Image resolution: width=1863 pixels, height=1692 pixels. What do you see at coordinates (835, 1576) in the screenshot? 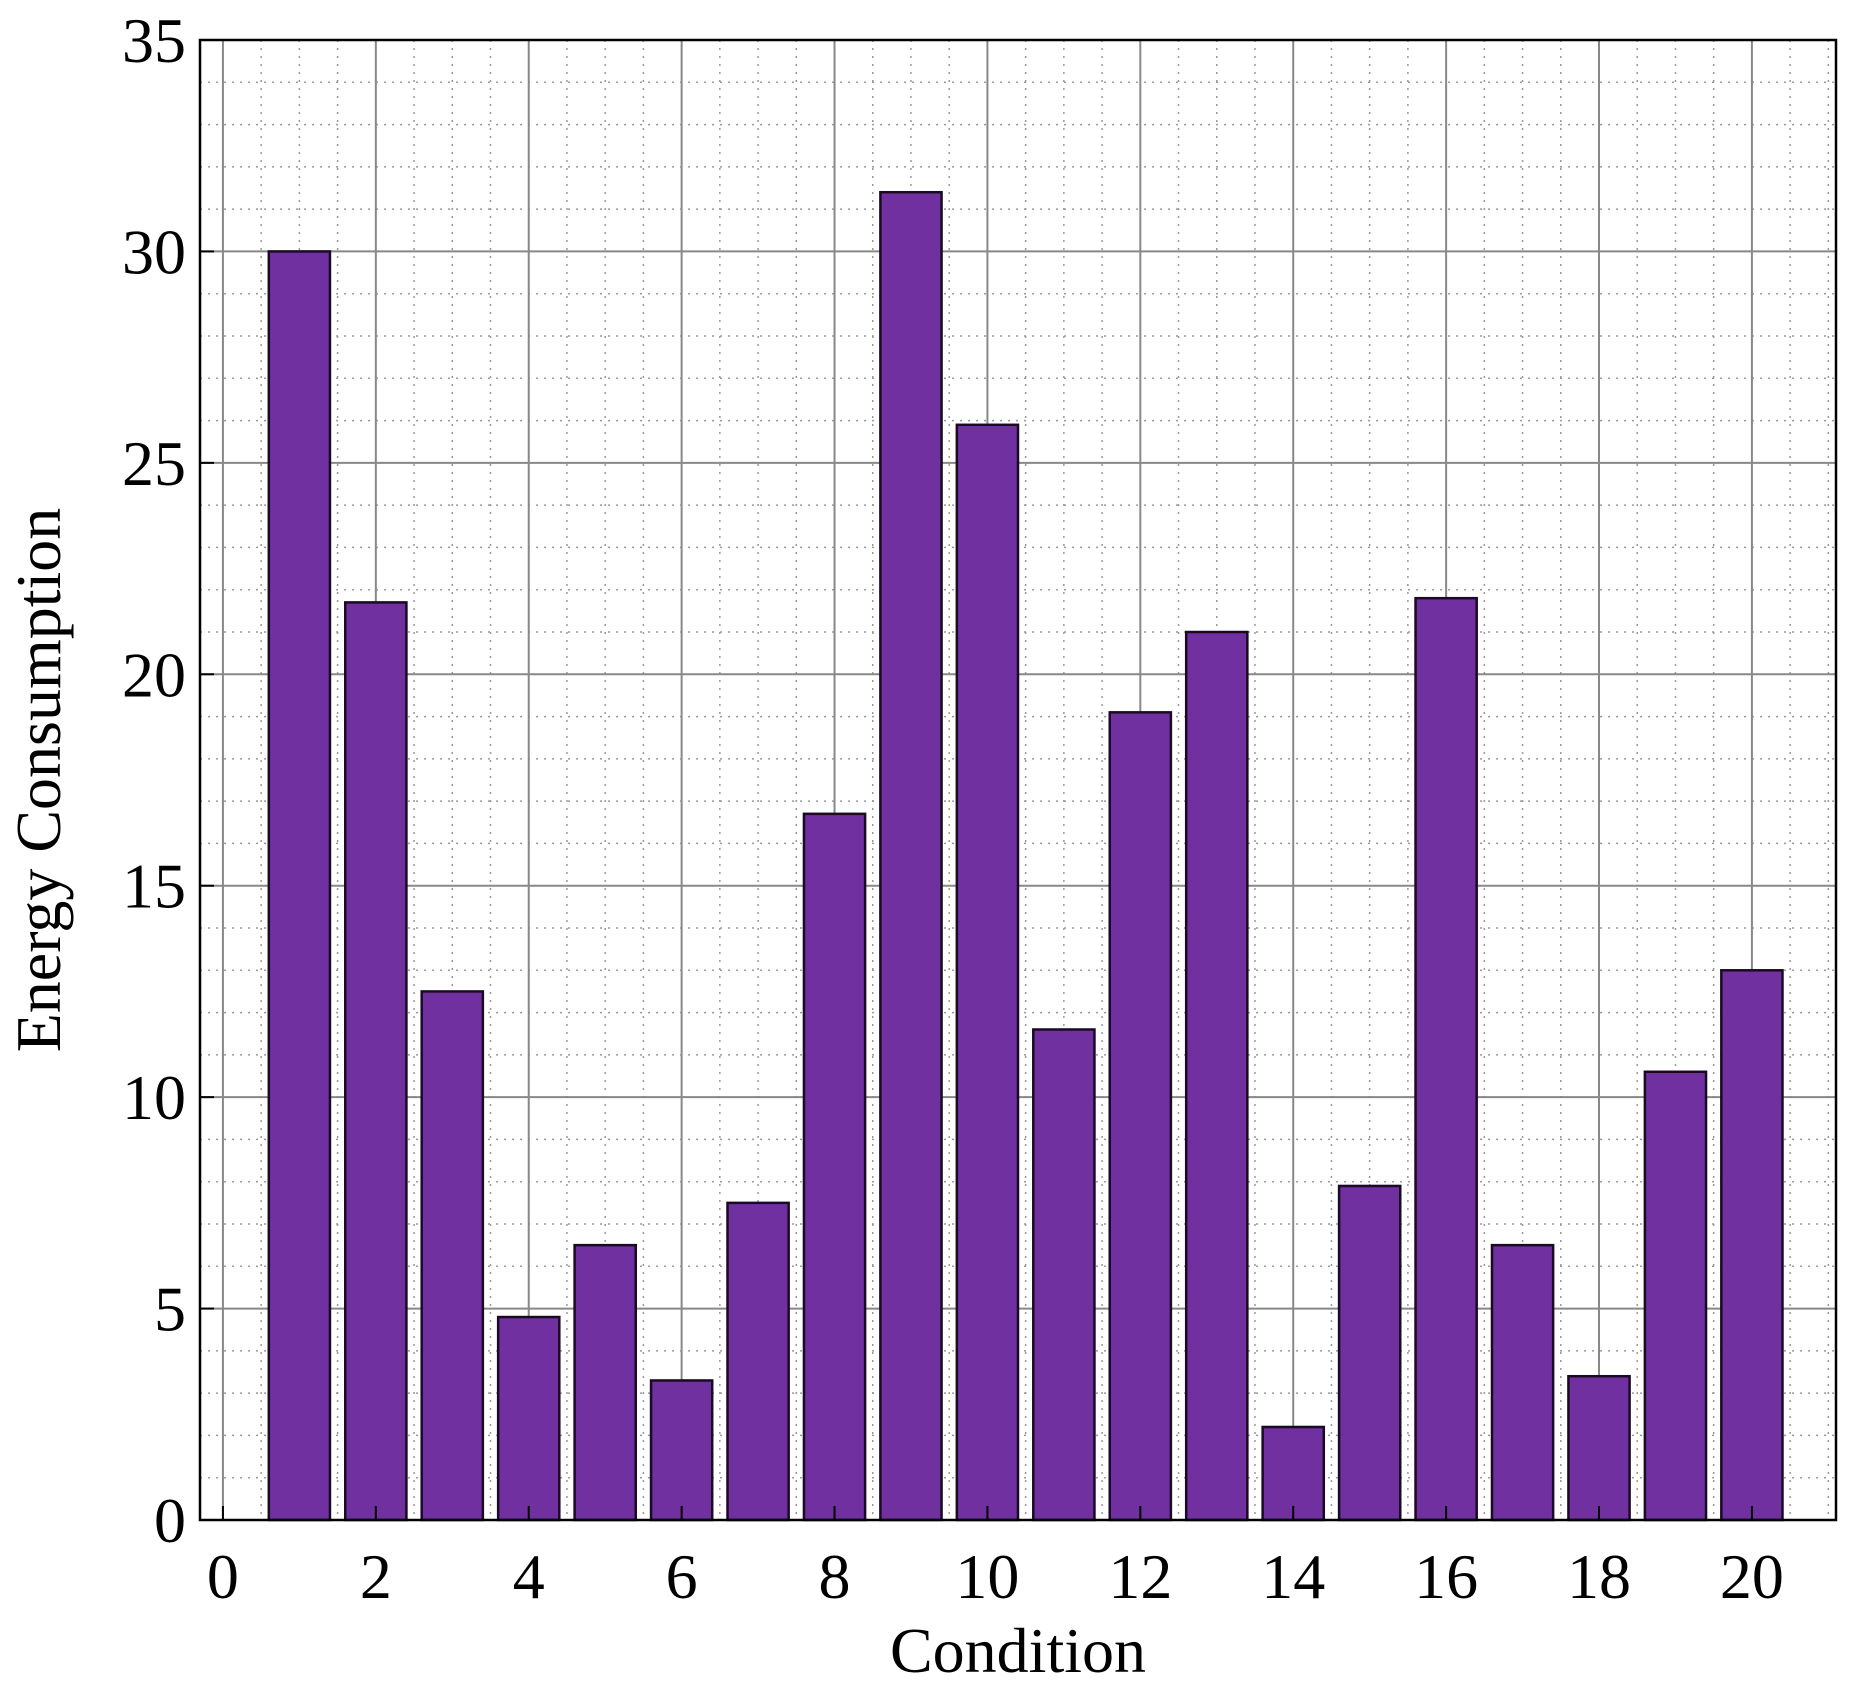
I see `x-tick-label: 8` at bounding box center [835, 1576].